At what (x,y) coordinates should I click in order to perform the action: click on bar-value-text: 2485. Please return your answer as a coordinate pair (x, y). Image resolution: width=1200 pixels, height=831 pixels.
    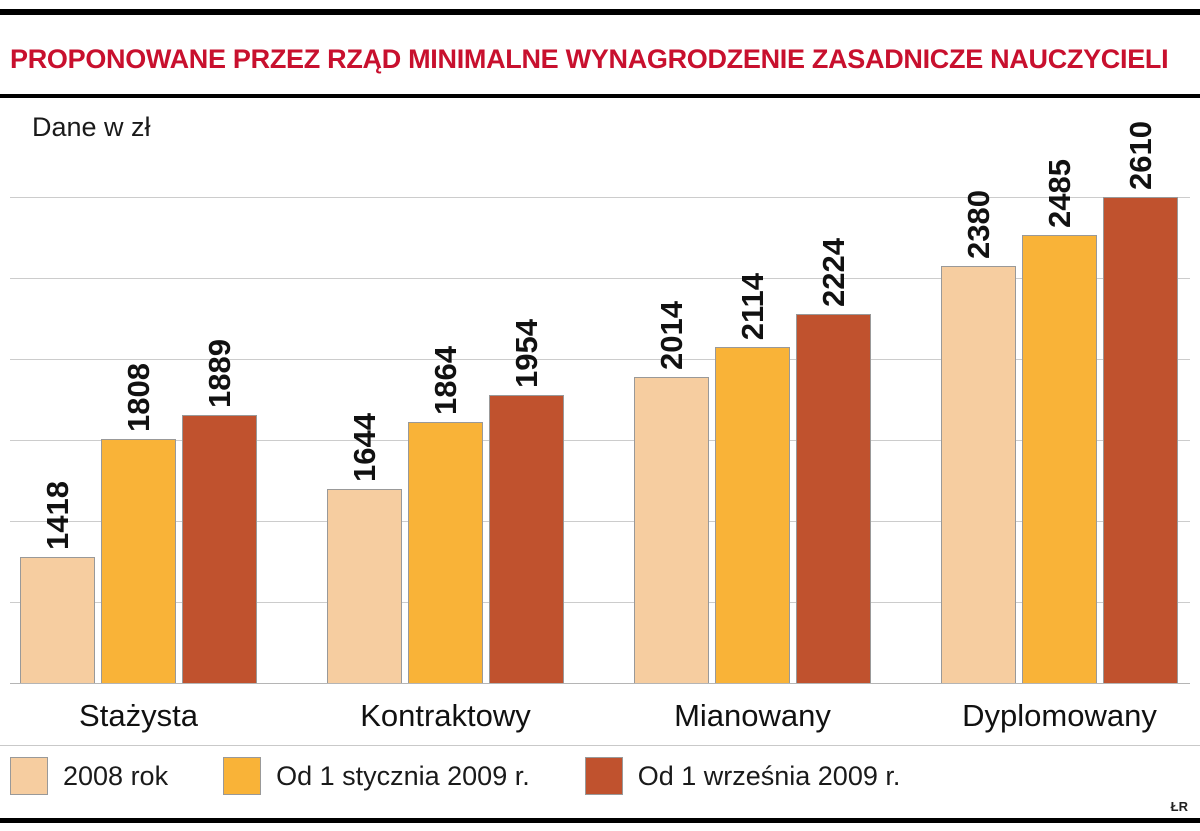
    Looking at the image, I should click on (1059, 193).